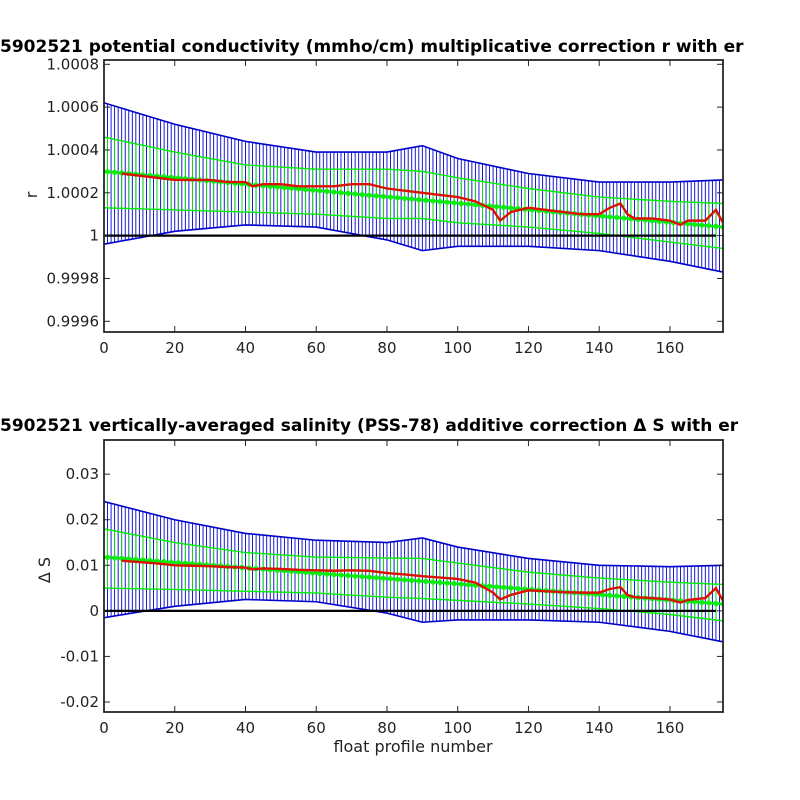 This screenshot has height=800, width=800. Describe the element at coordinates (82, 520) in the screenshot. I see `y-tick-label: 0.02` at that location.